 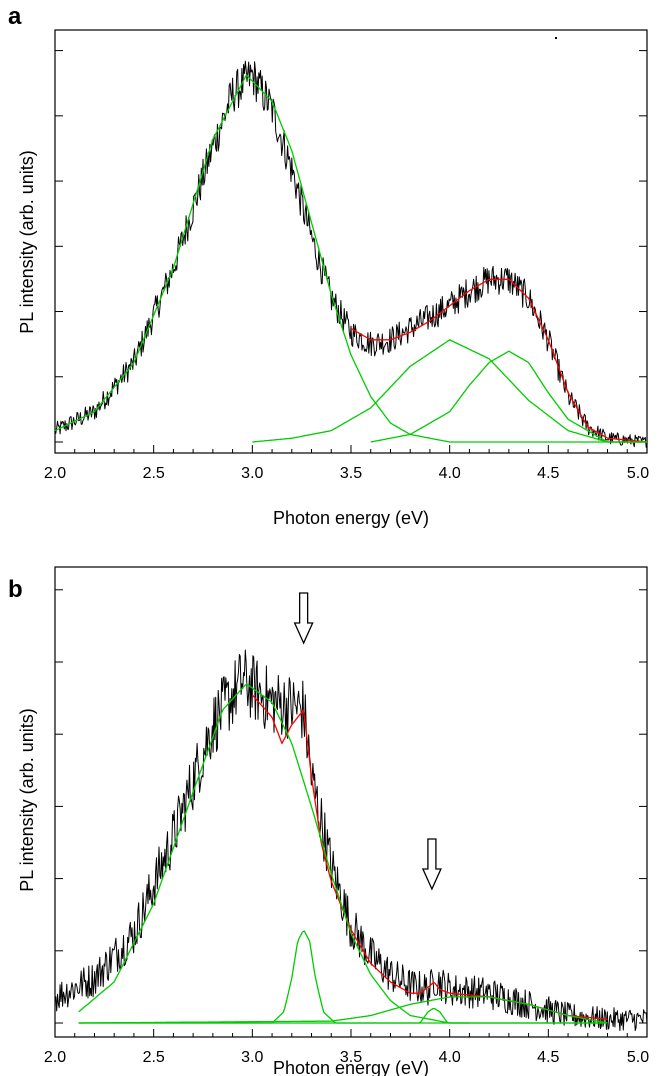 I want to click on x-axis-label-a: Photon energy (eV), so click(x=351, y=518).